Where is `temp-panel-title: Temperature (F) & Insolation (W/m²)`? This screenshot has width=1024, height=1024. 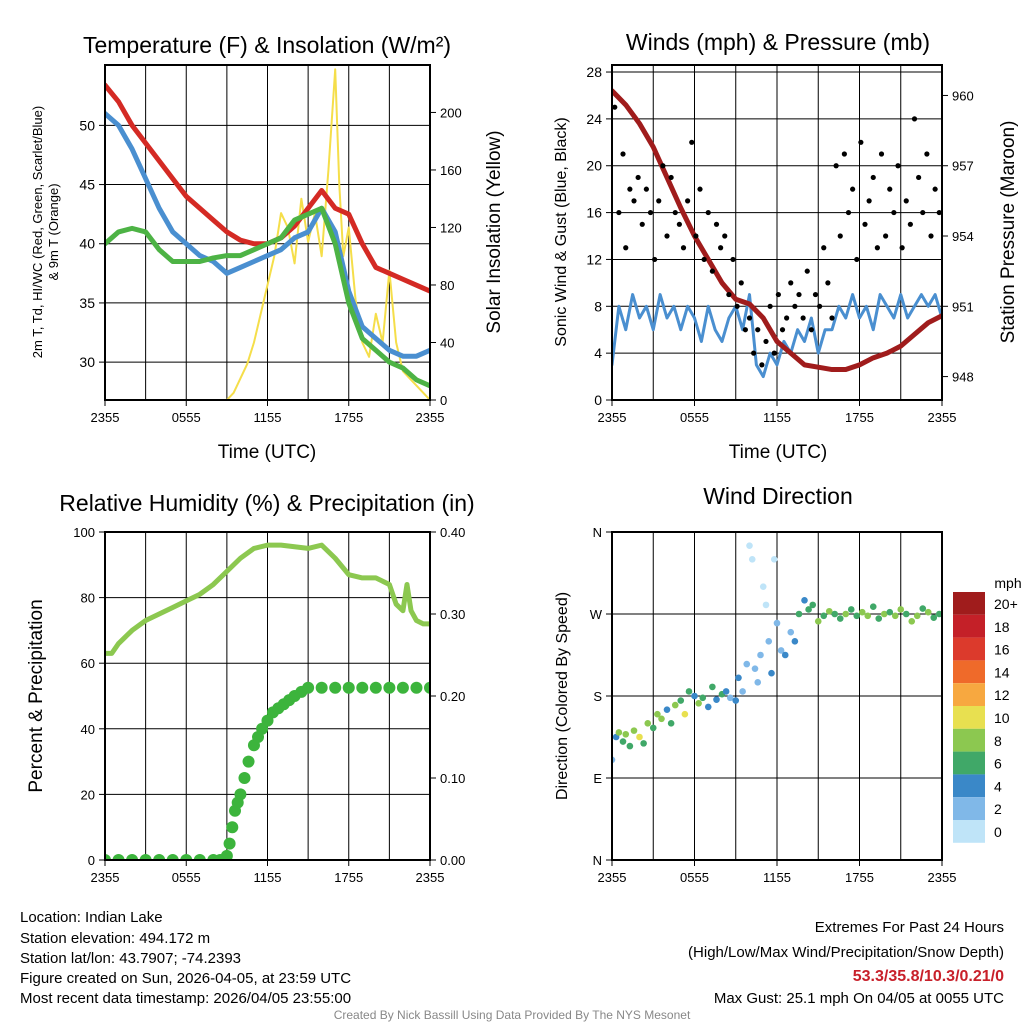 temp-panel-title: Temperature (F) & Insolation (W/m²) is located at coordinates (267, 45).